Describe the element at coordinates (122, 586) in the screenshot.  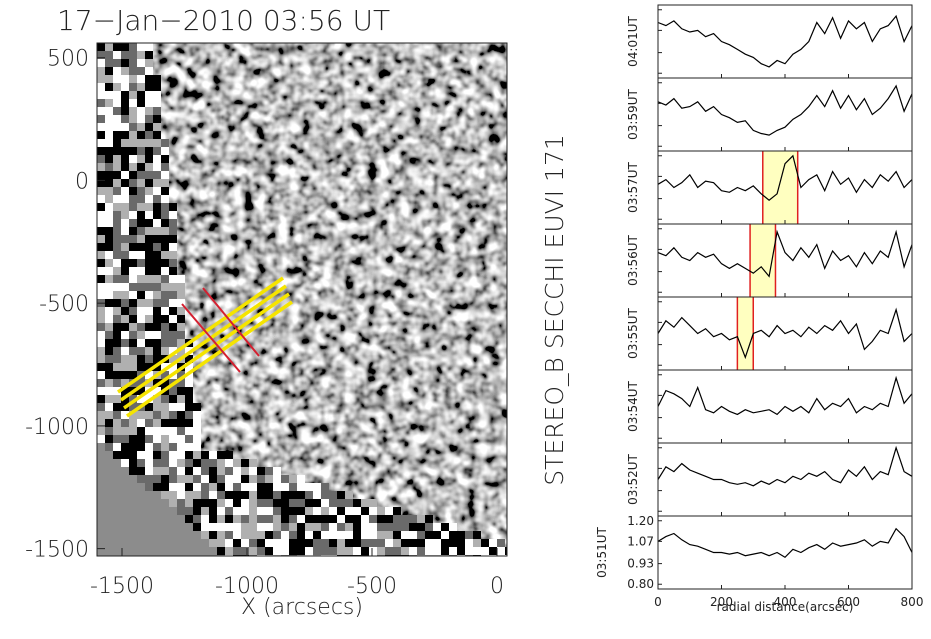
I see `x-tick-label: -1500` at that location.